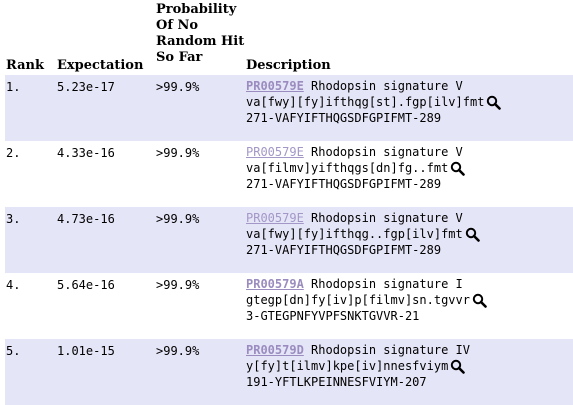 The image size is (573, 405). What do you see at coordinates (179, 57) in the screenshot?
I see `probability-header-line-4: So Far` at bounding box center [179, 57].